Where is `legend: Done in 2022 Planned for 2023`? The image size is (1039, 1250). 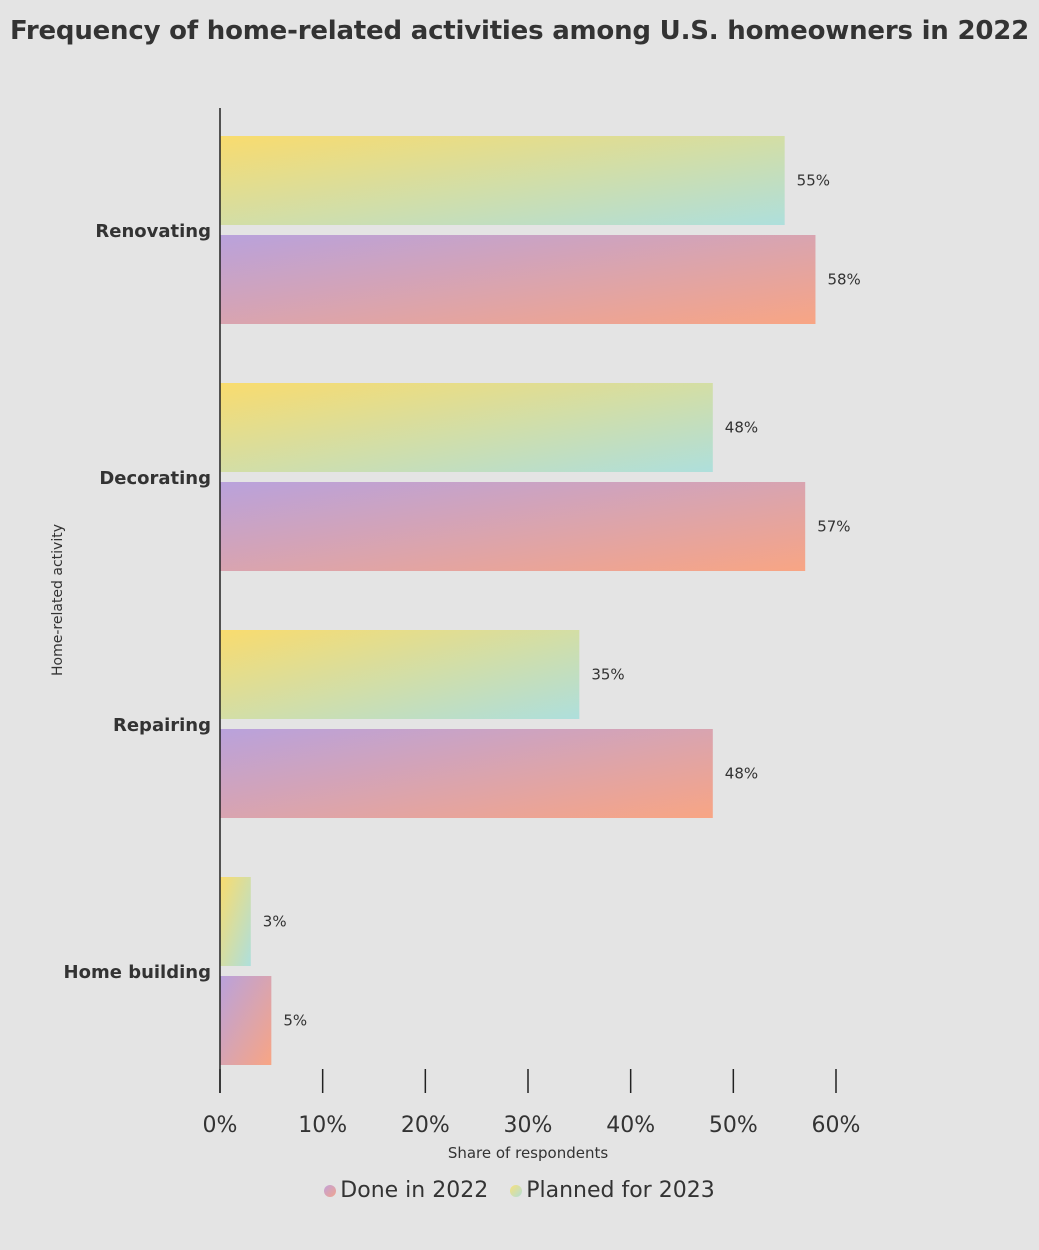
legend: Done in 2022 Planned for 2023 is located at coordinates (519, 1190).